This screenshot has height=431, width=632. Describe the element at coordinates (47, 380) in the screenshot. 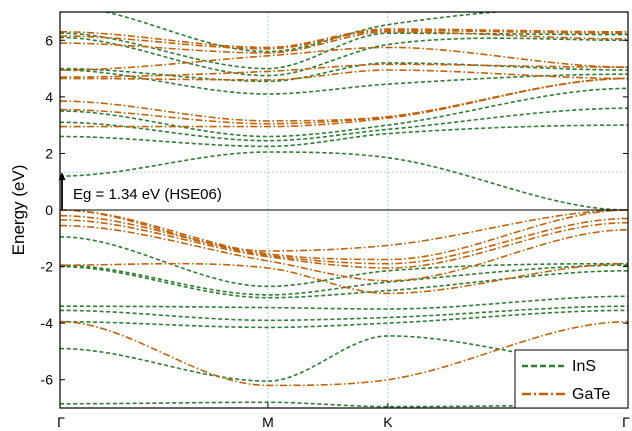

I see `y-tick-label: -6` at that location.